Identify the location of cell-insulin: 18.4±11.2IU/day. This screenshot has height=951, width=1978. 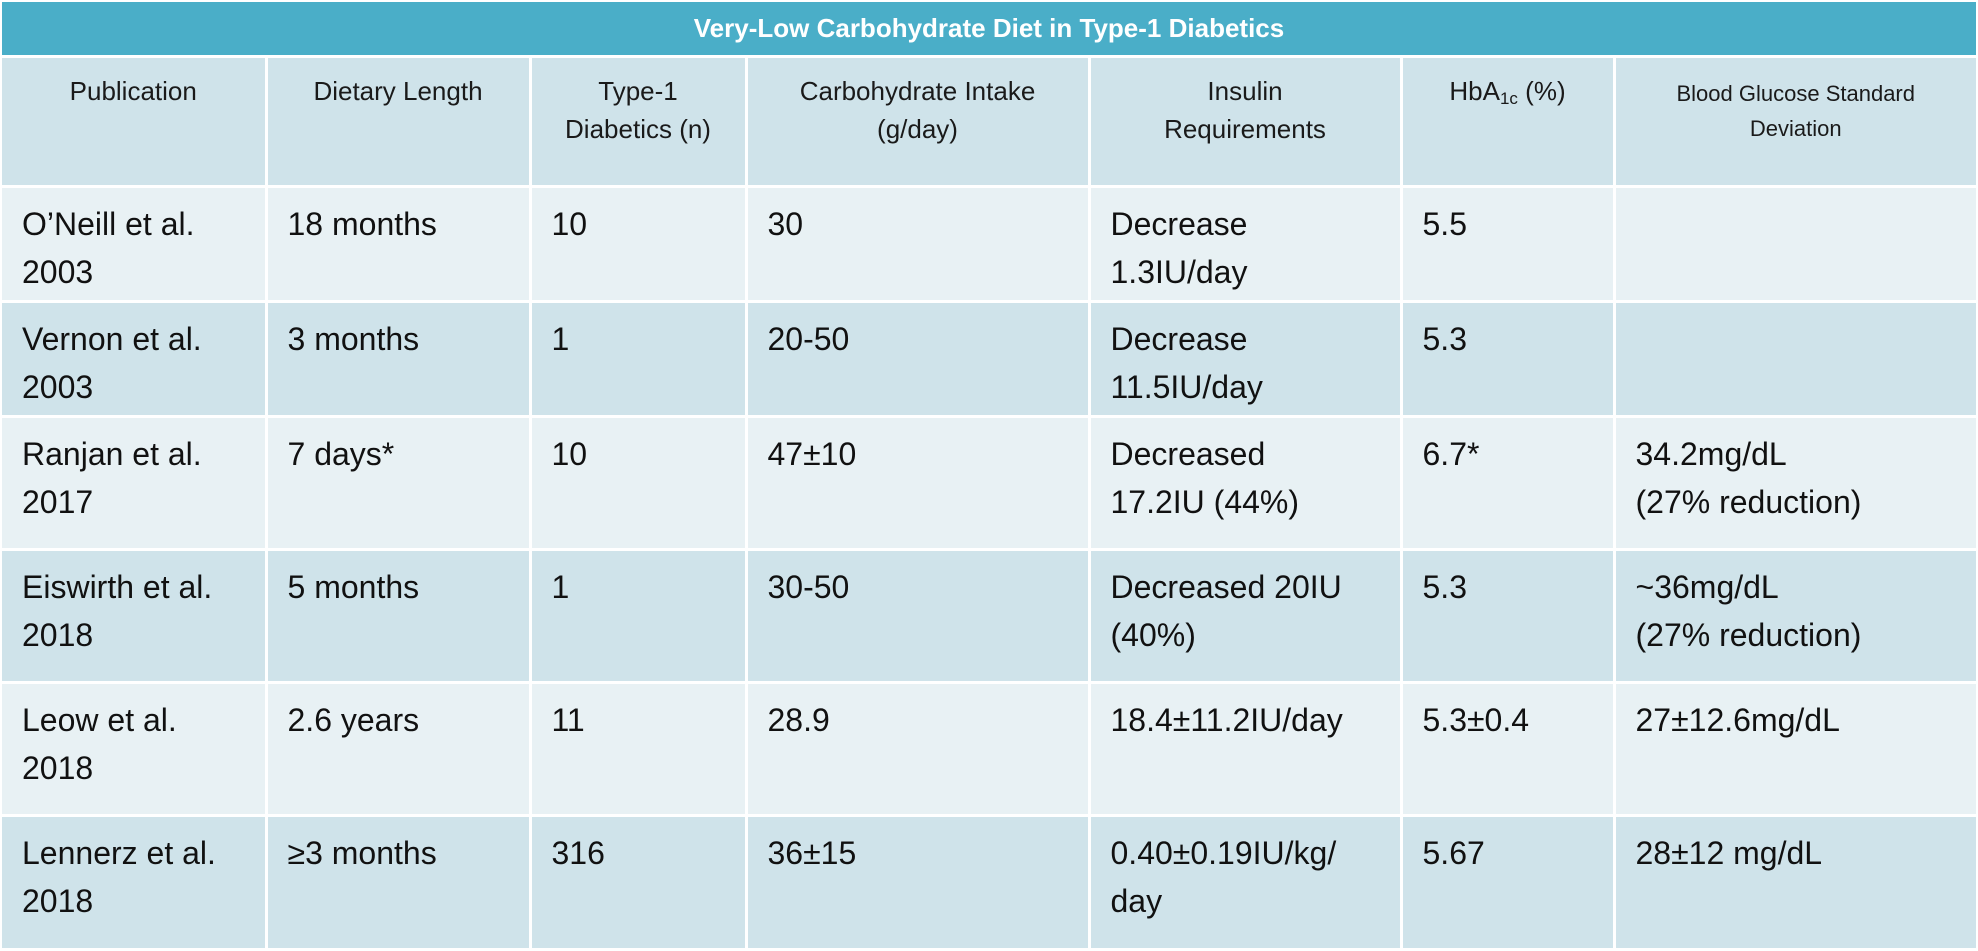
(1246, 749).